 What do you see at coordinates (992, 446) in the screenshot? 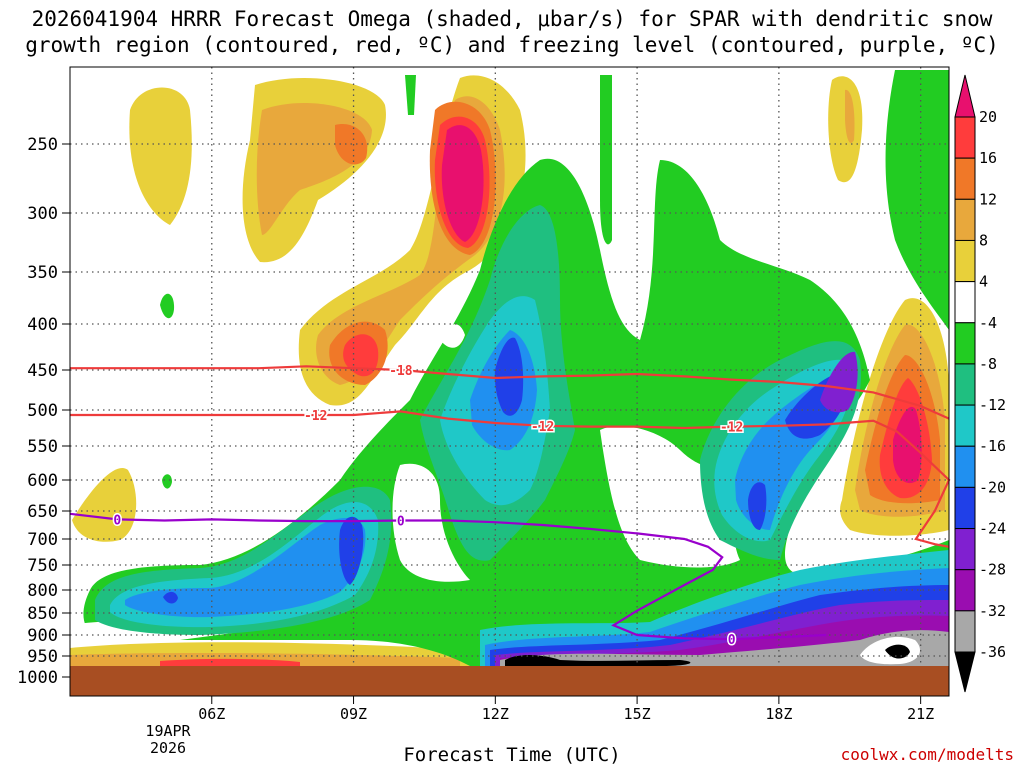
I see `colorbar-label: -16` at bounding box center [992, 446].